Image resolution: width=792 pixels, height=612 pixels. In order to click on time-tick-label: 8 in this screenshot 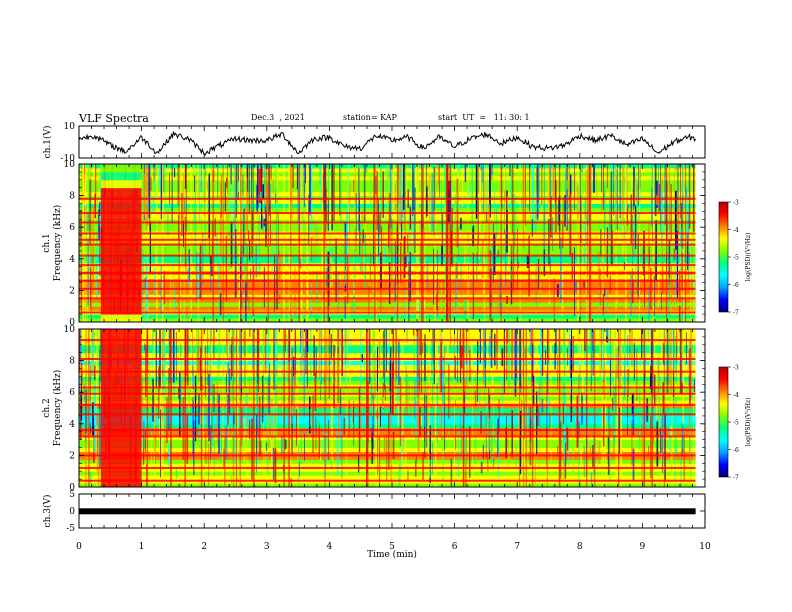, I will do `click(580, 547)`.